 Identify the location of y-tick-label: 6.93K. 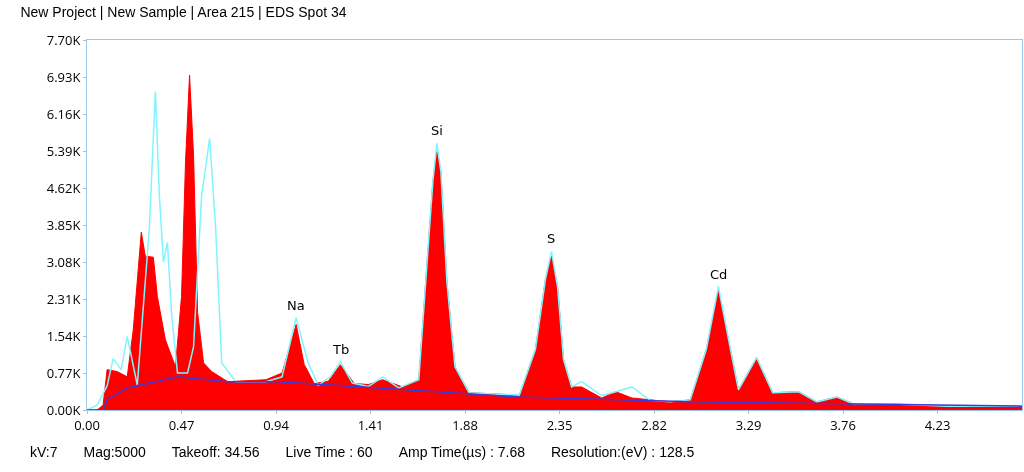
(63, 76).